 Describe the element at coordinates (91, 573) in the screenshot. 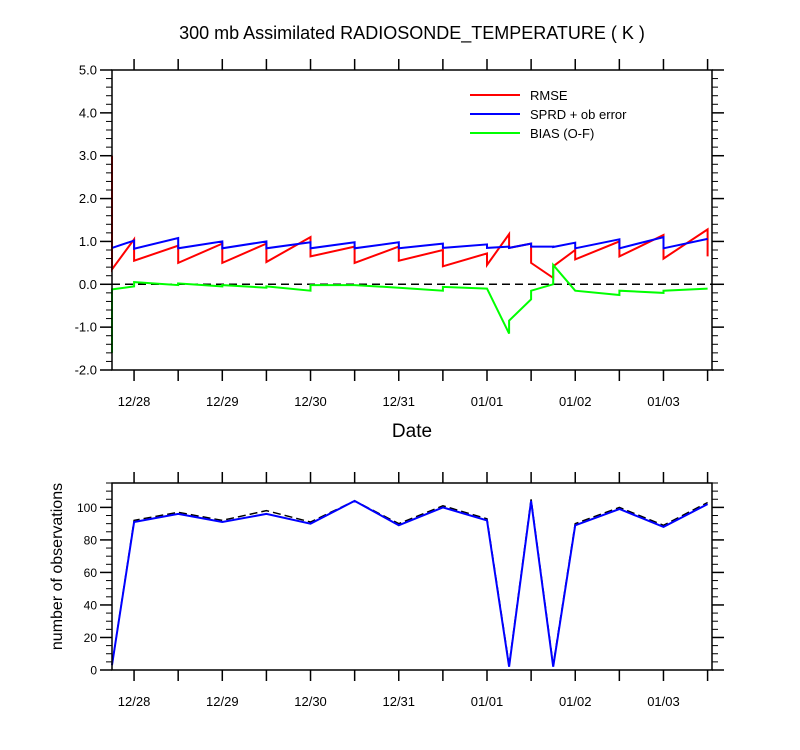

I see `y-tick-label: 60` at that location.